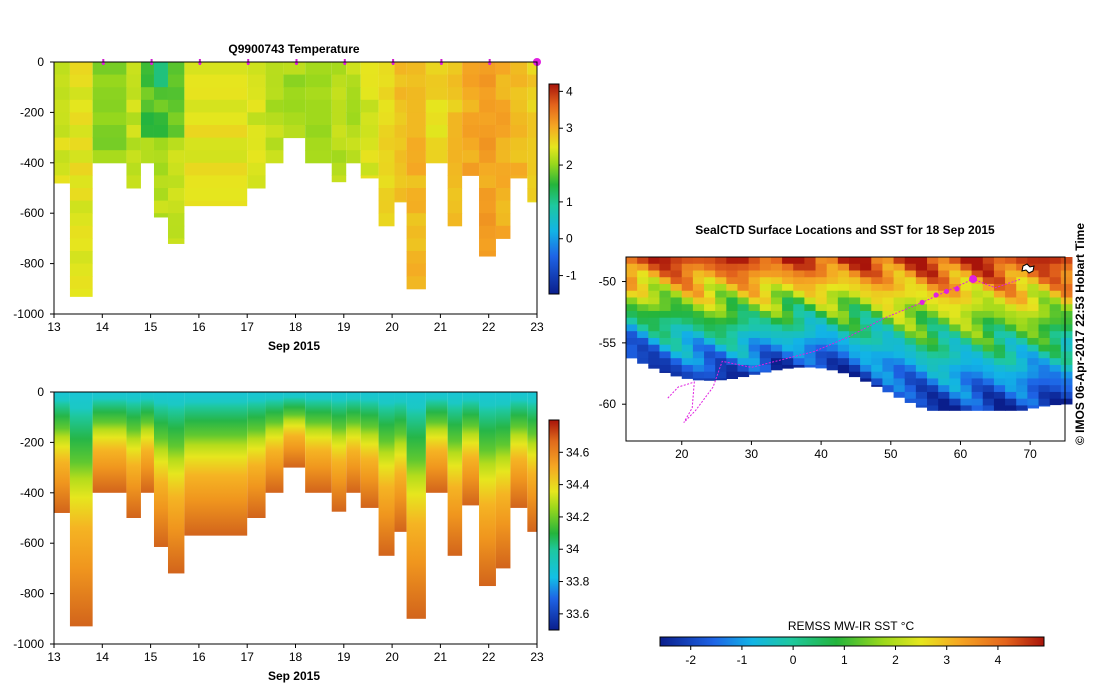 The width and height of the screenshot is (1099, 700). I want to click on island-outline, so click(1028, 268).